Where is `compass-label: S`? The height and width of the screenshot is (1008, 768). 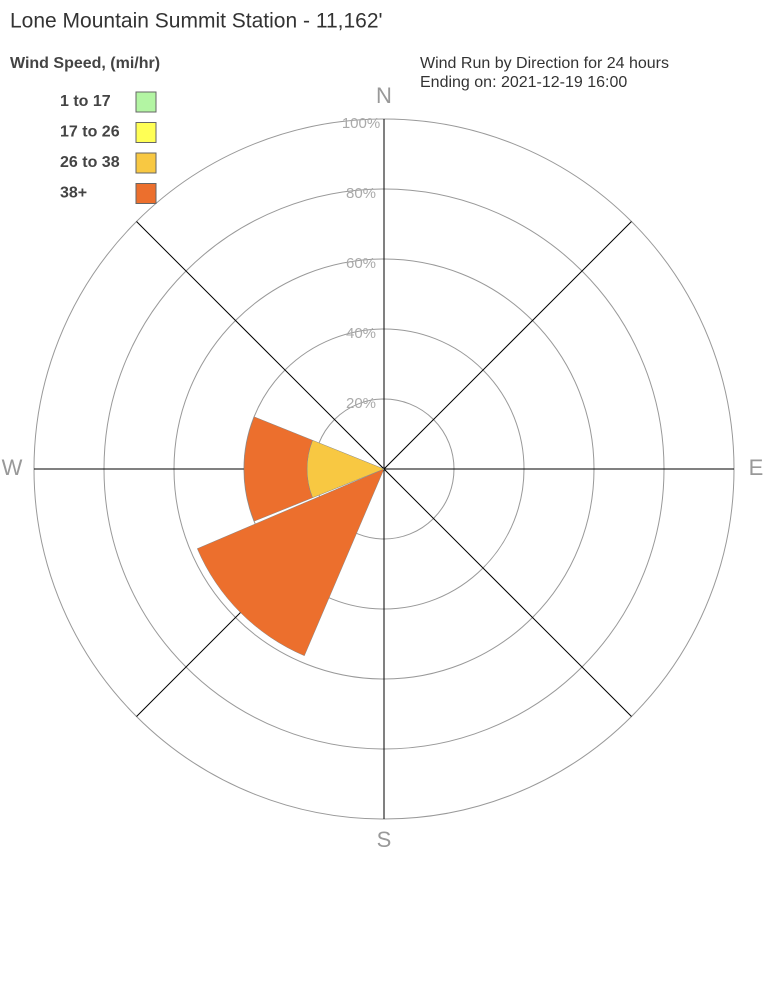
compass-label: S is located at coordinates (384, 839).